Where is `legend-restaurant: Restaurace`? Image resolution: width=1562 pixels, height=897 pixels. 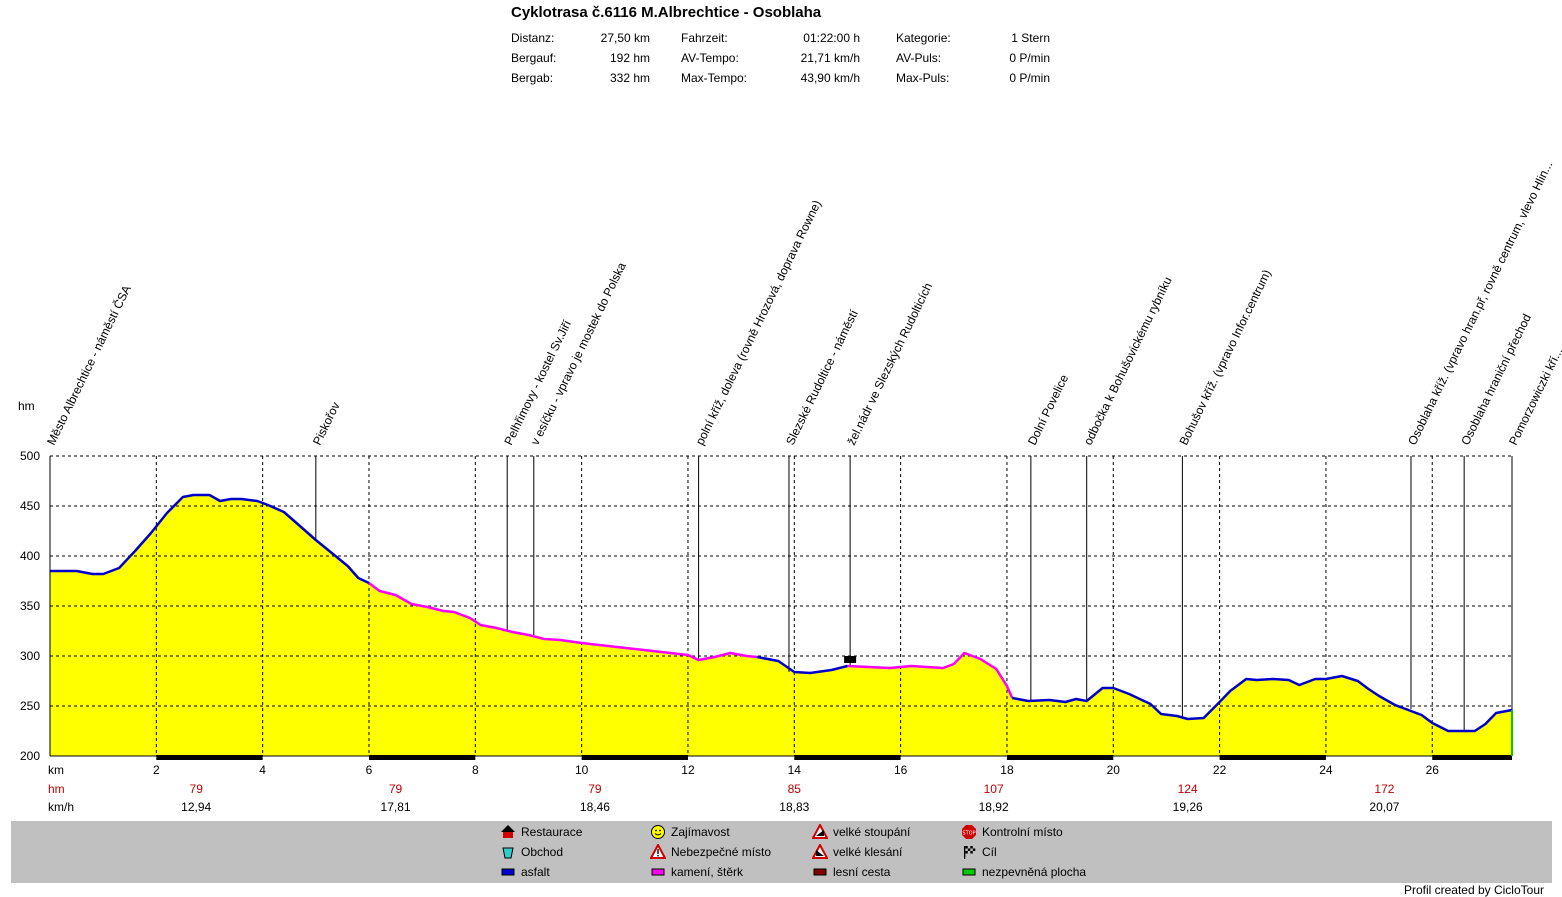
legend-restaurant: Restaurace is located at coordinates (552, 832).